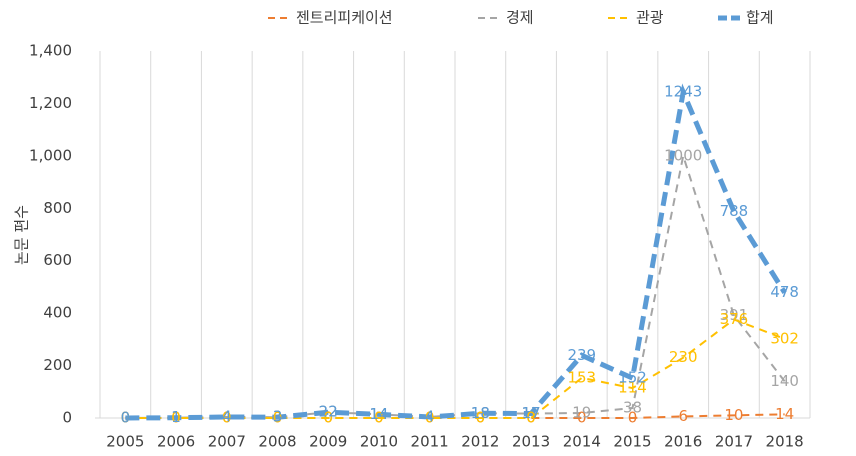  What do you see at coordinates (632, 378) in the screenshot?
I see `data-label: 152` at bounding box center [632, 378].